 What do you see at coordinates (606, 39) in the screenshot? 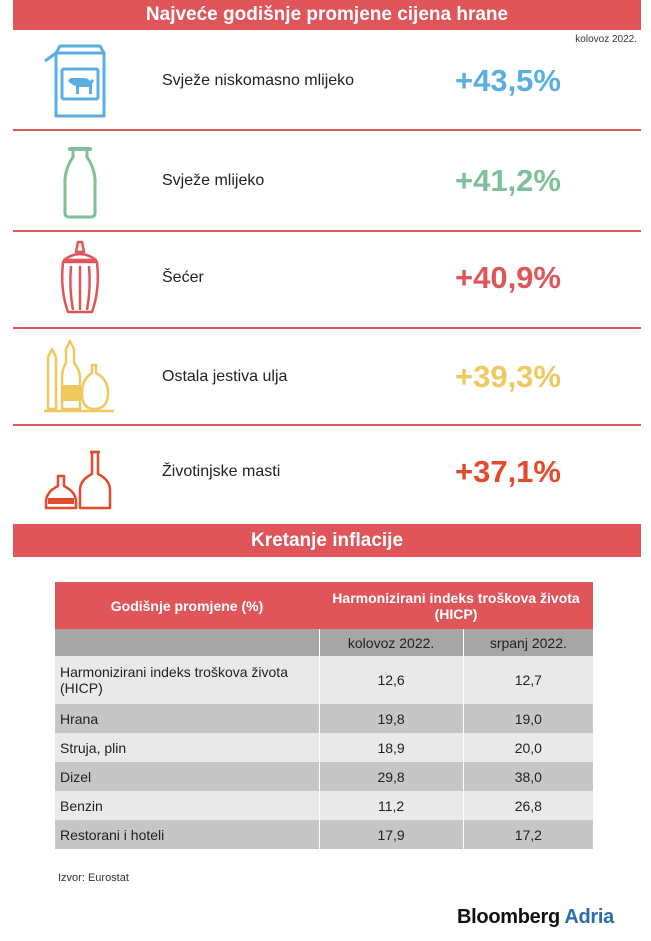
I see `date-label: kolovoz 2022.` at bounding box center [606, 39].